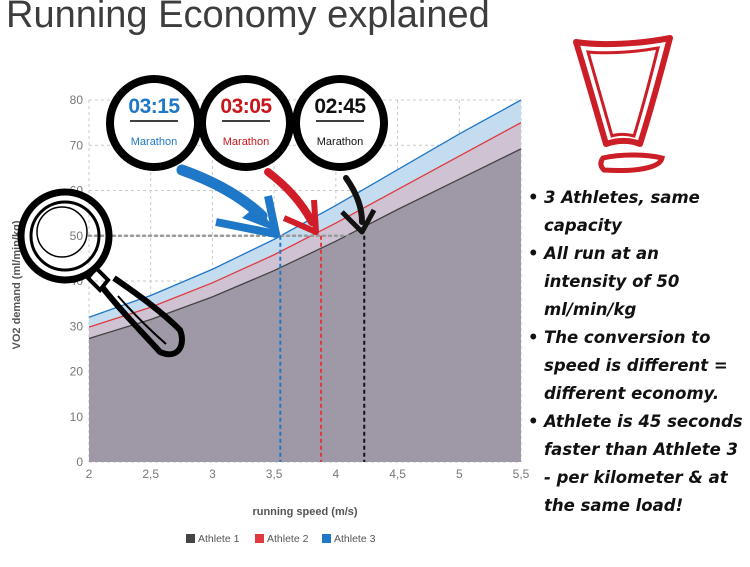  I want to click on legend: Athlete 1 Athlete 2 Athlete 3, so click(281, 539).